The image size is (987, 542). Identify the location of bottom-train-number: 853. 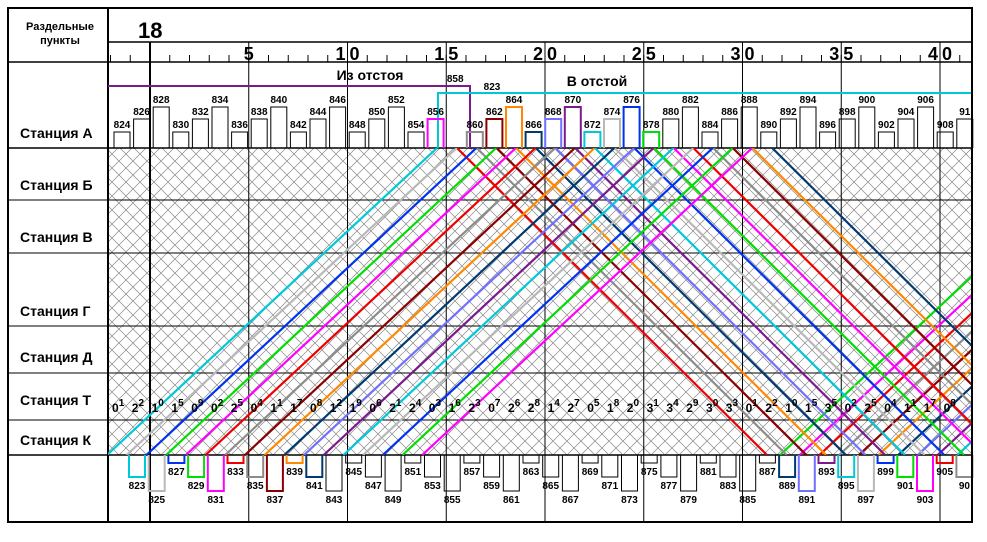
(432, 486).